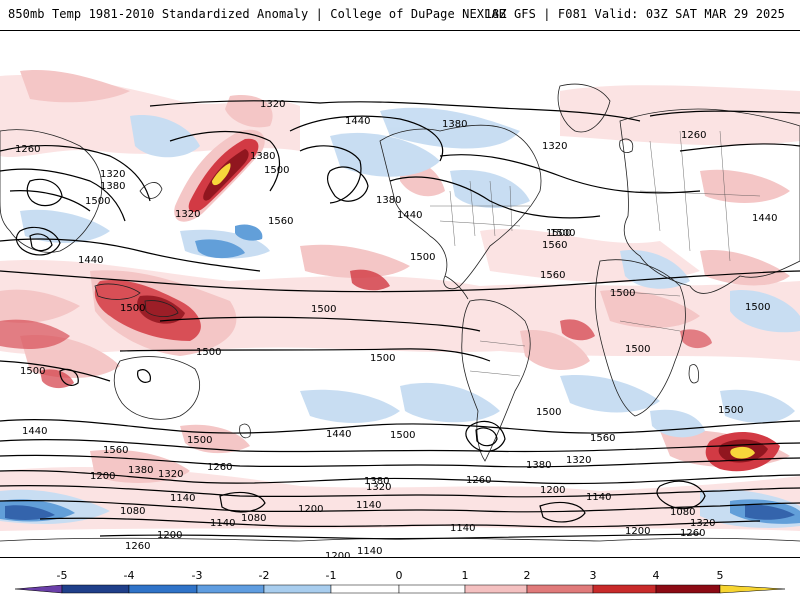 The image size is (800, 600). I want to click on colorbar-svg: -5 -4 -3 -2 -1 0 1 2 3 4 5, so click(400, 581).